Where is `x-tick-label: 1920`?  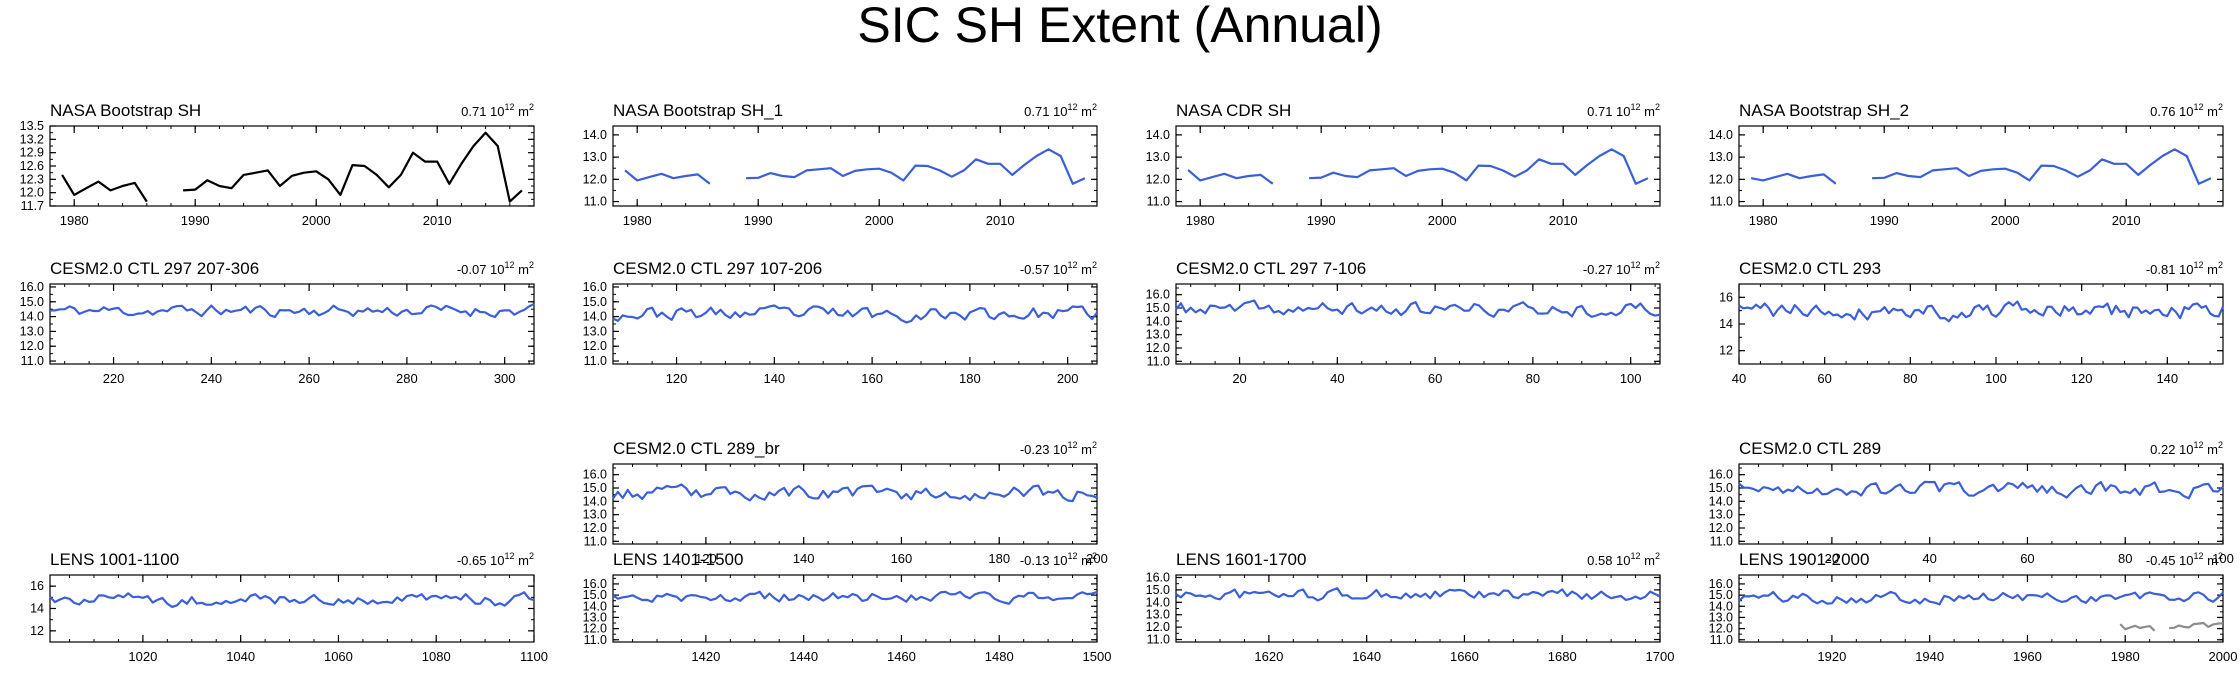 x-tick-label: 1920 is located at coordinates (1831, 656).